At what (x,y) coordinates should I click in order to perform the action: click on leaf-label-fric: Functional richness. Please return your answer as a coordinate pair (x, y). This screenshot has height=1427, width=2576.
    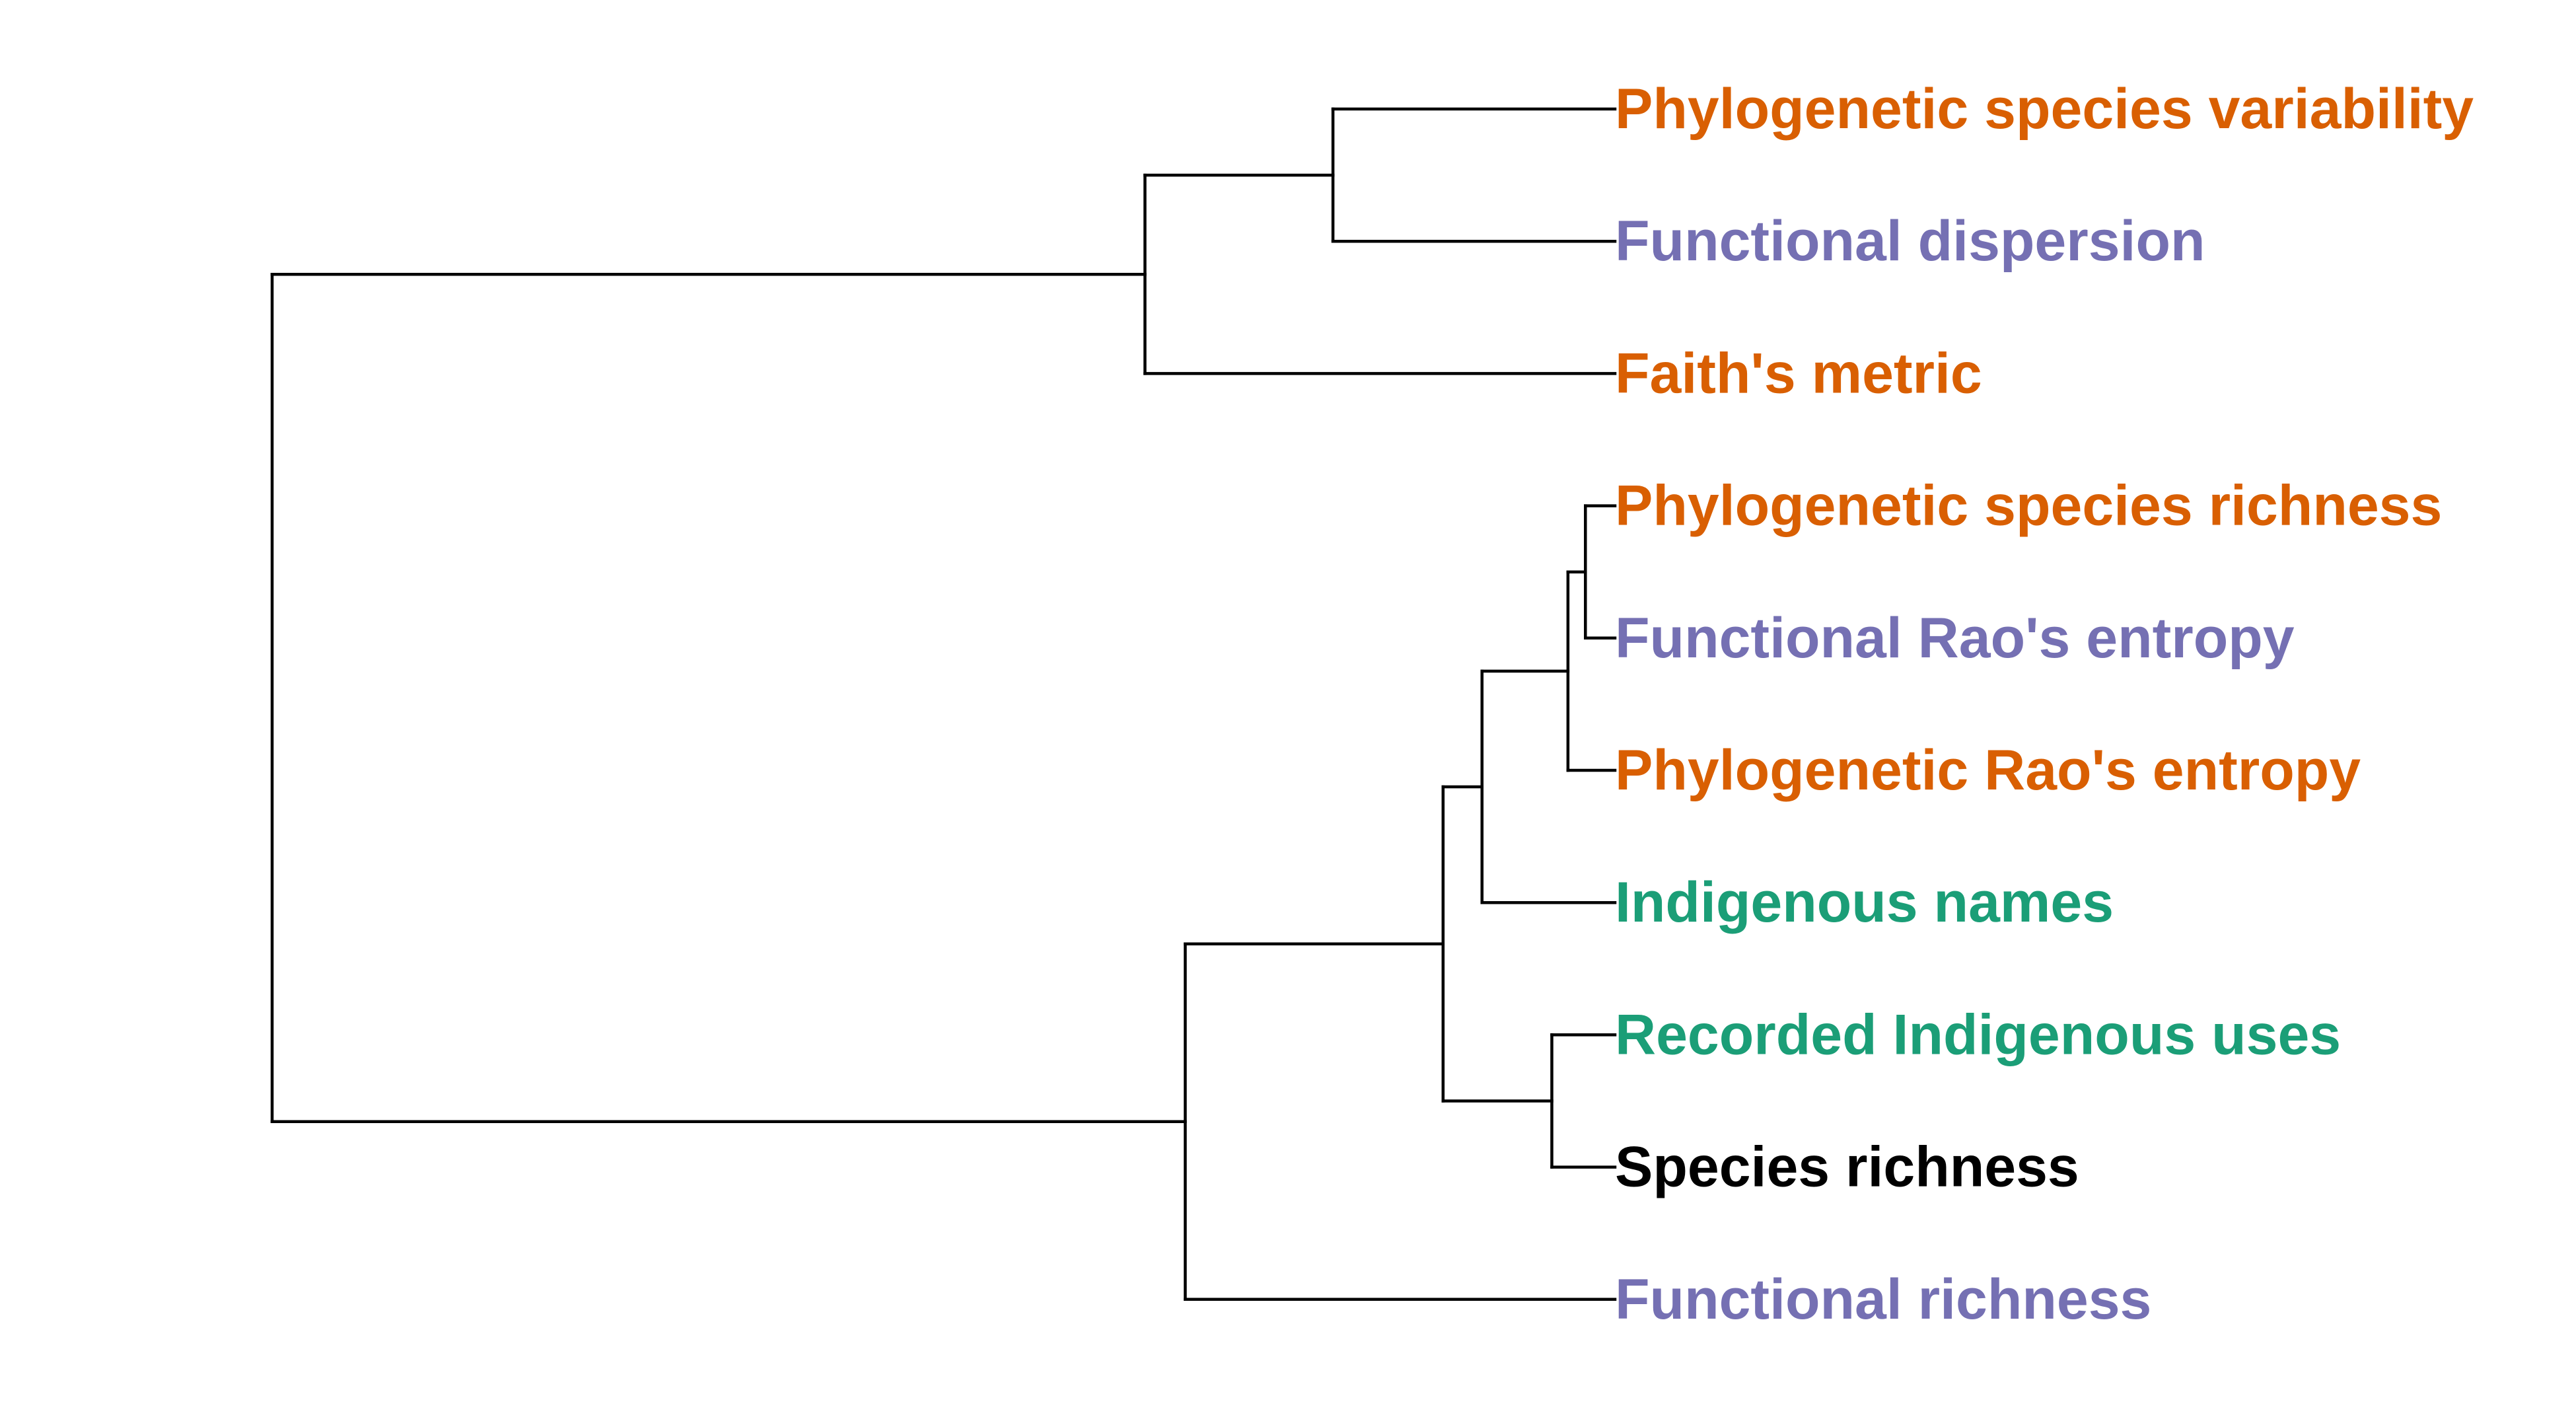
    Looking at the image, I should click on (1883, 1299).